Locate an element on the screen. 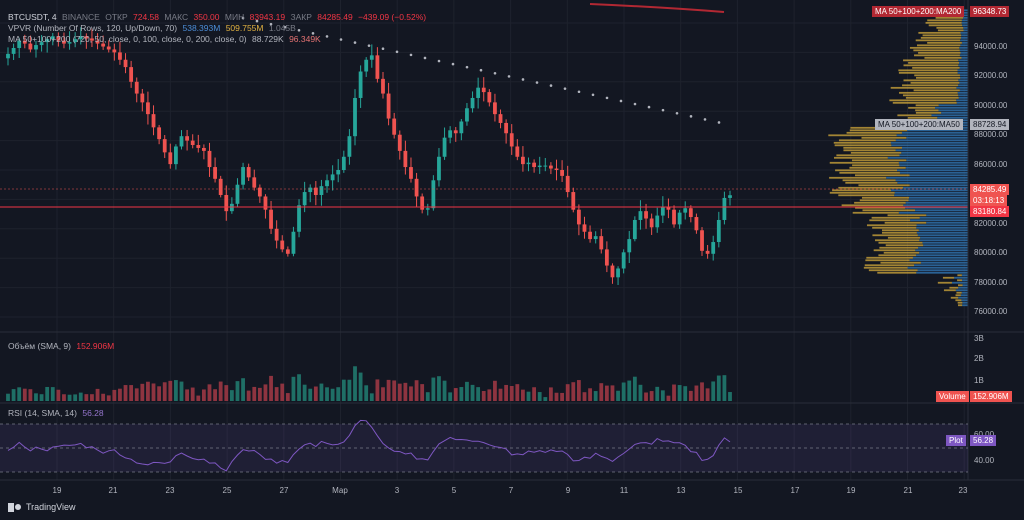 This screenshot has height=520, width=1024. time-tick: 9 is located at coordinates (568, 490).